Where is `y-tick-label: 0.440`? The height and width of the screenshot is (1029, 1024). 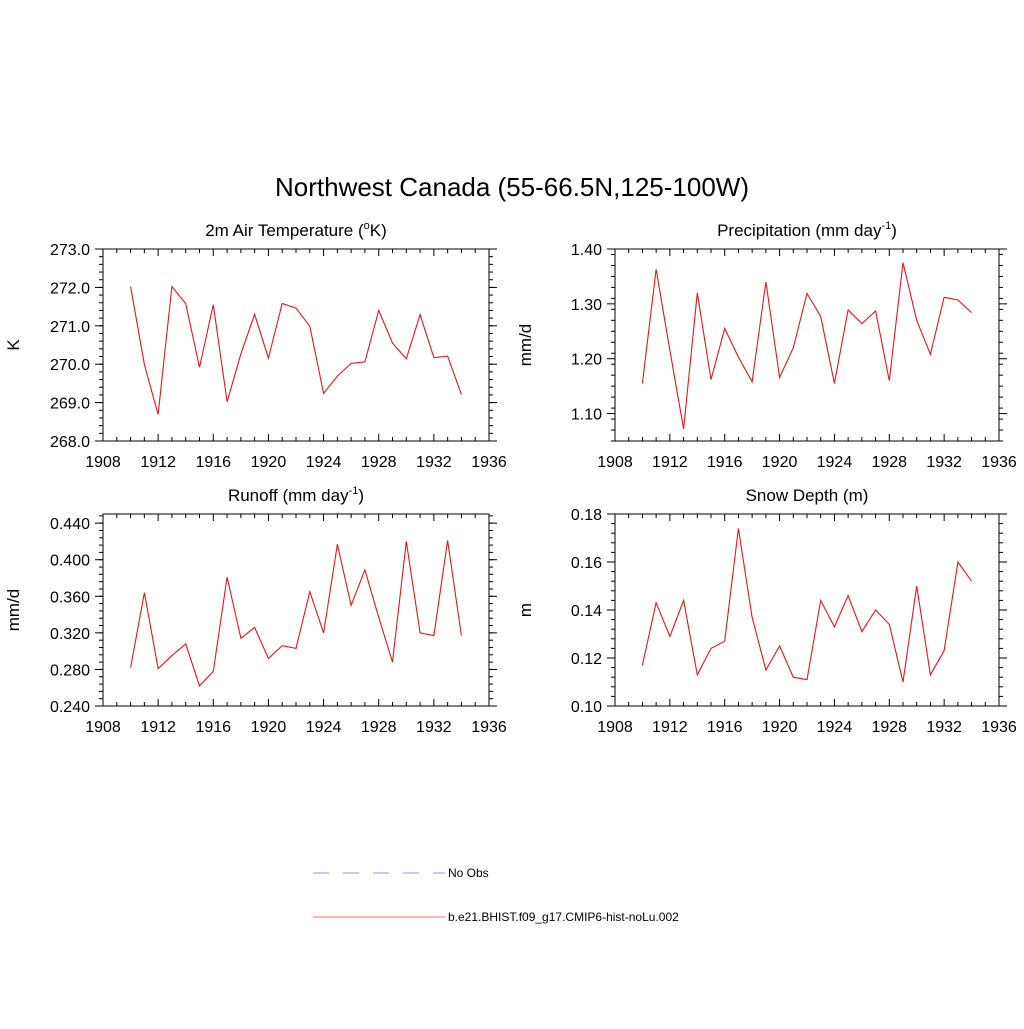
y-tick-label: 0.440 is located at coordinates (70, 524).